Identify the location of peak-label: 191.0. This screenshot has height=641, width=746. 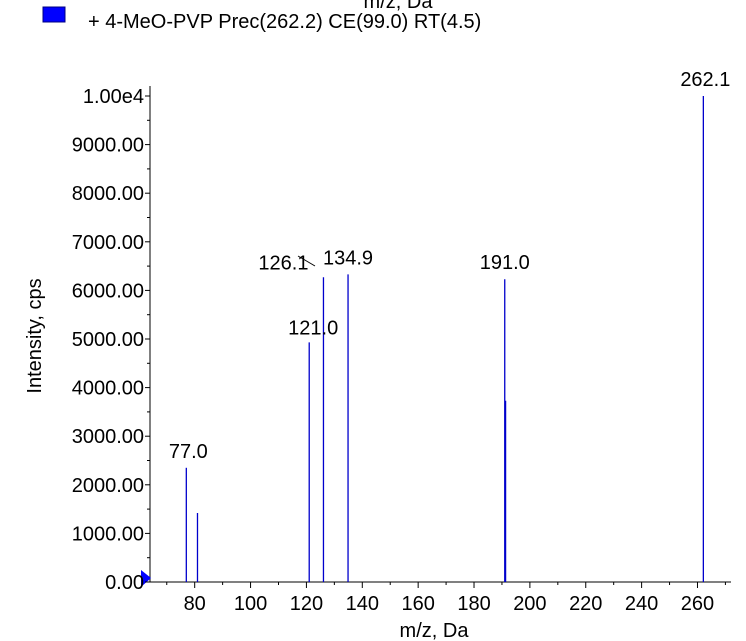
(505, 263).